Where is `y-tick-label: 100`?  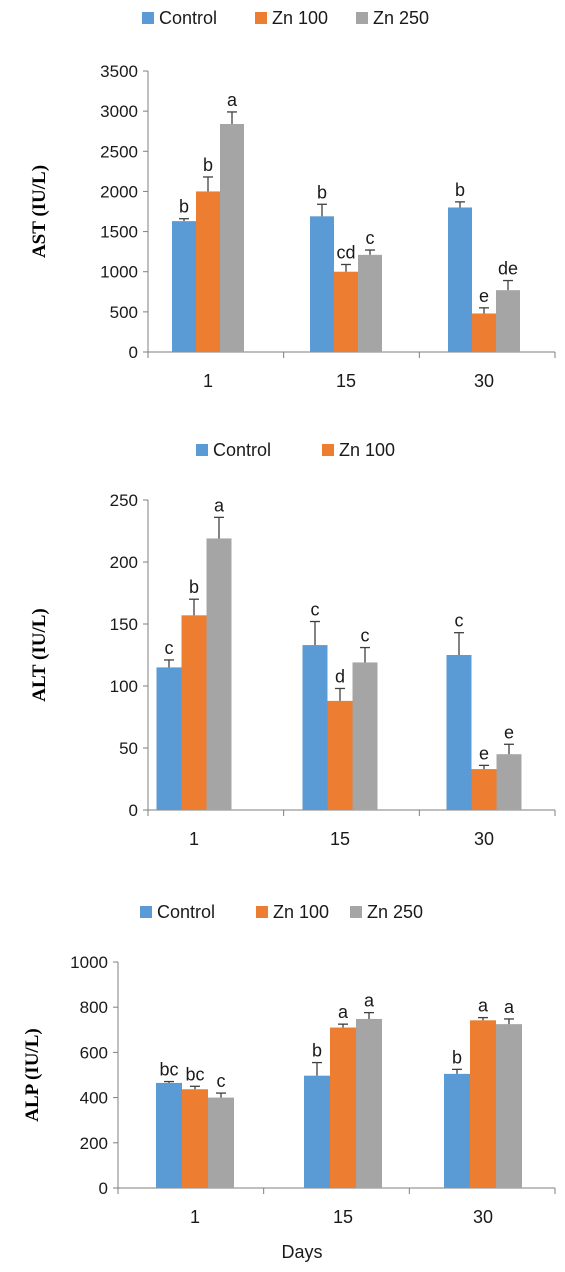
y-tick-label: 100 is located at coordinates (124, 686).